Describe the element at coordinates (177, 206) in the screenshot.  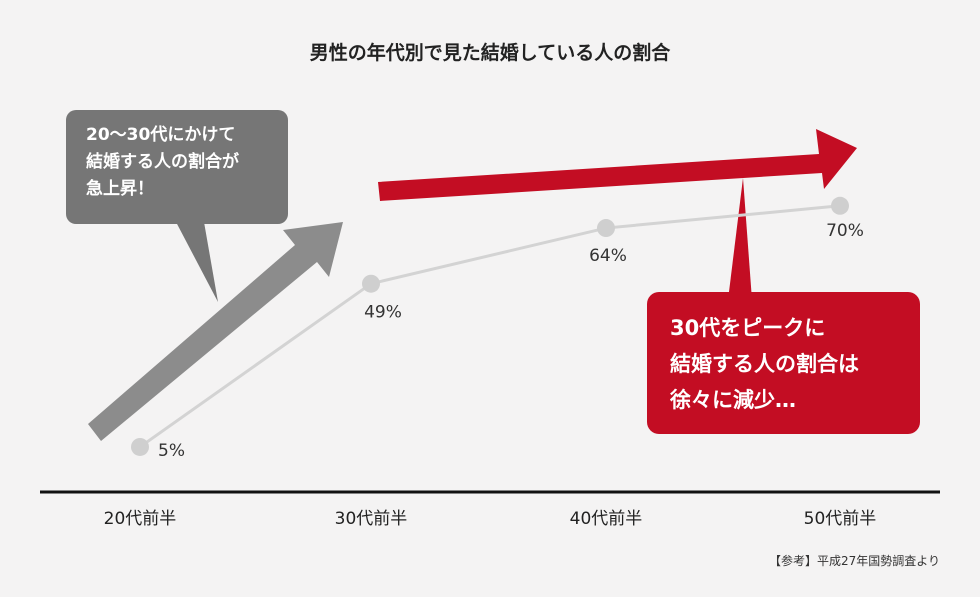
I see `gray-callout-bubble` at that location.